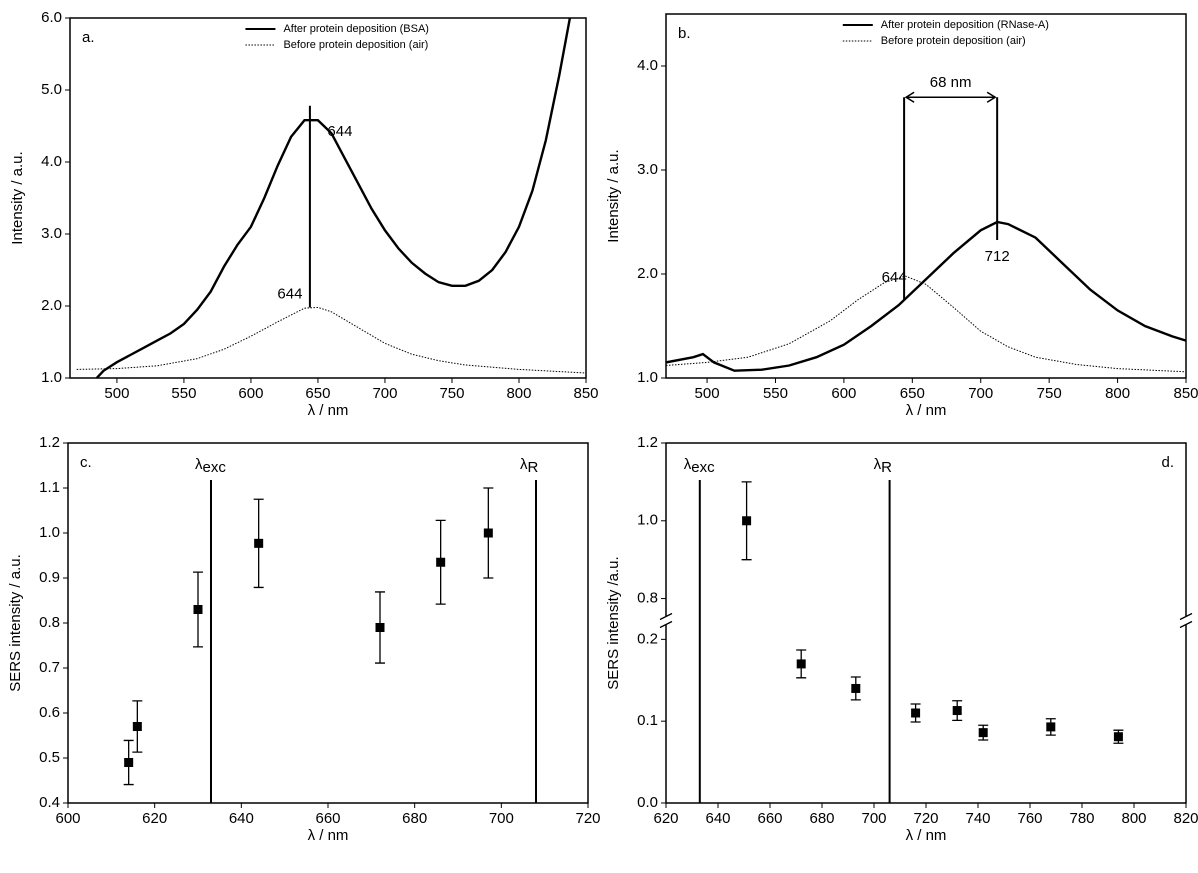 The width and height of the screenshot is (1198, 873). What do you see at coordinates (953, 41) in the screenshot?
I see `legend-label: Before protein deposition (air)` at bounding box center [953, 41].